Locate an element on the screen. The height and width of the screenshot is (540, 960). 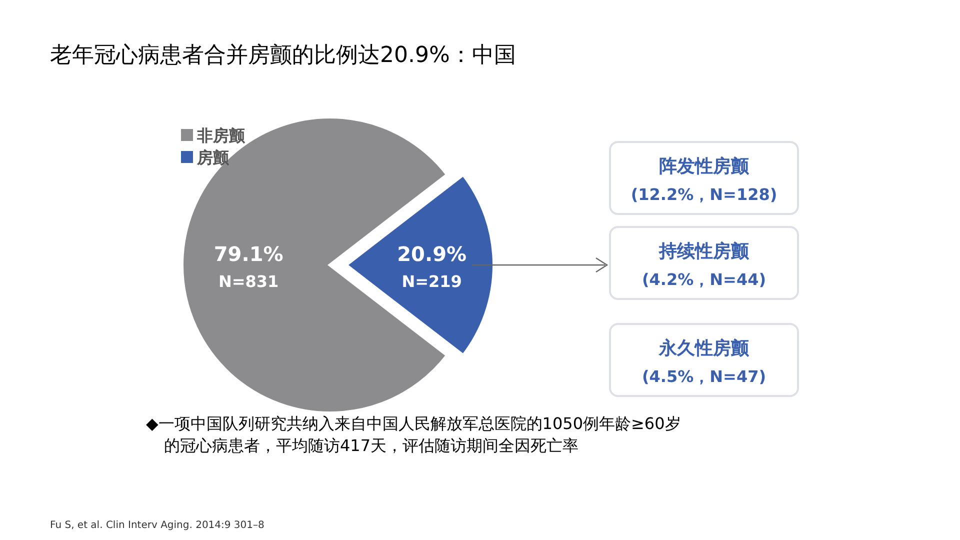
text: Fu S, et al. Clin Interv Aging. 2014:9 301–8 is located at coordinates (157, 525).